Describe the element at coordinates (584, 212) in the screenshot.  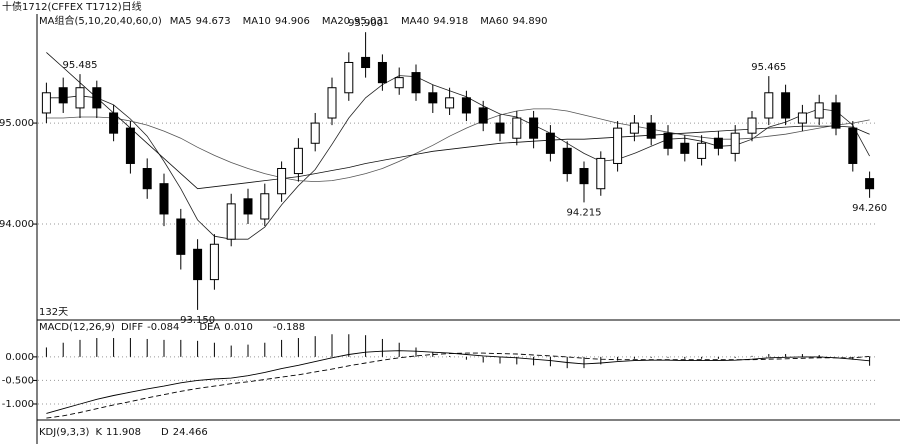
I see `low-label: 94.215` at that location.